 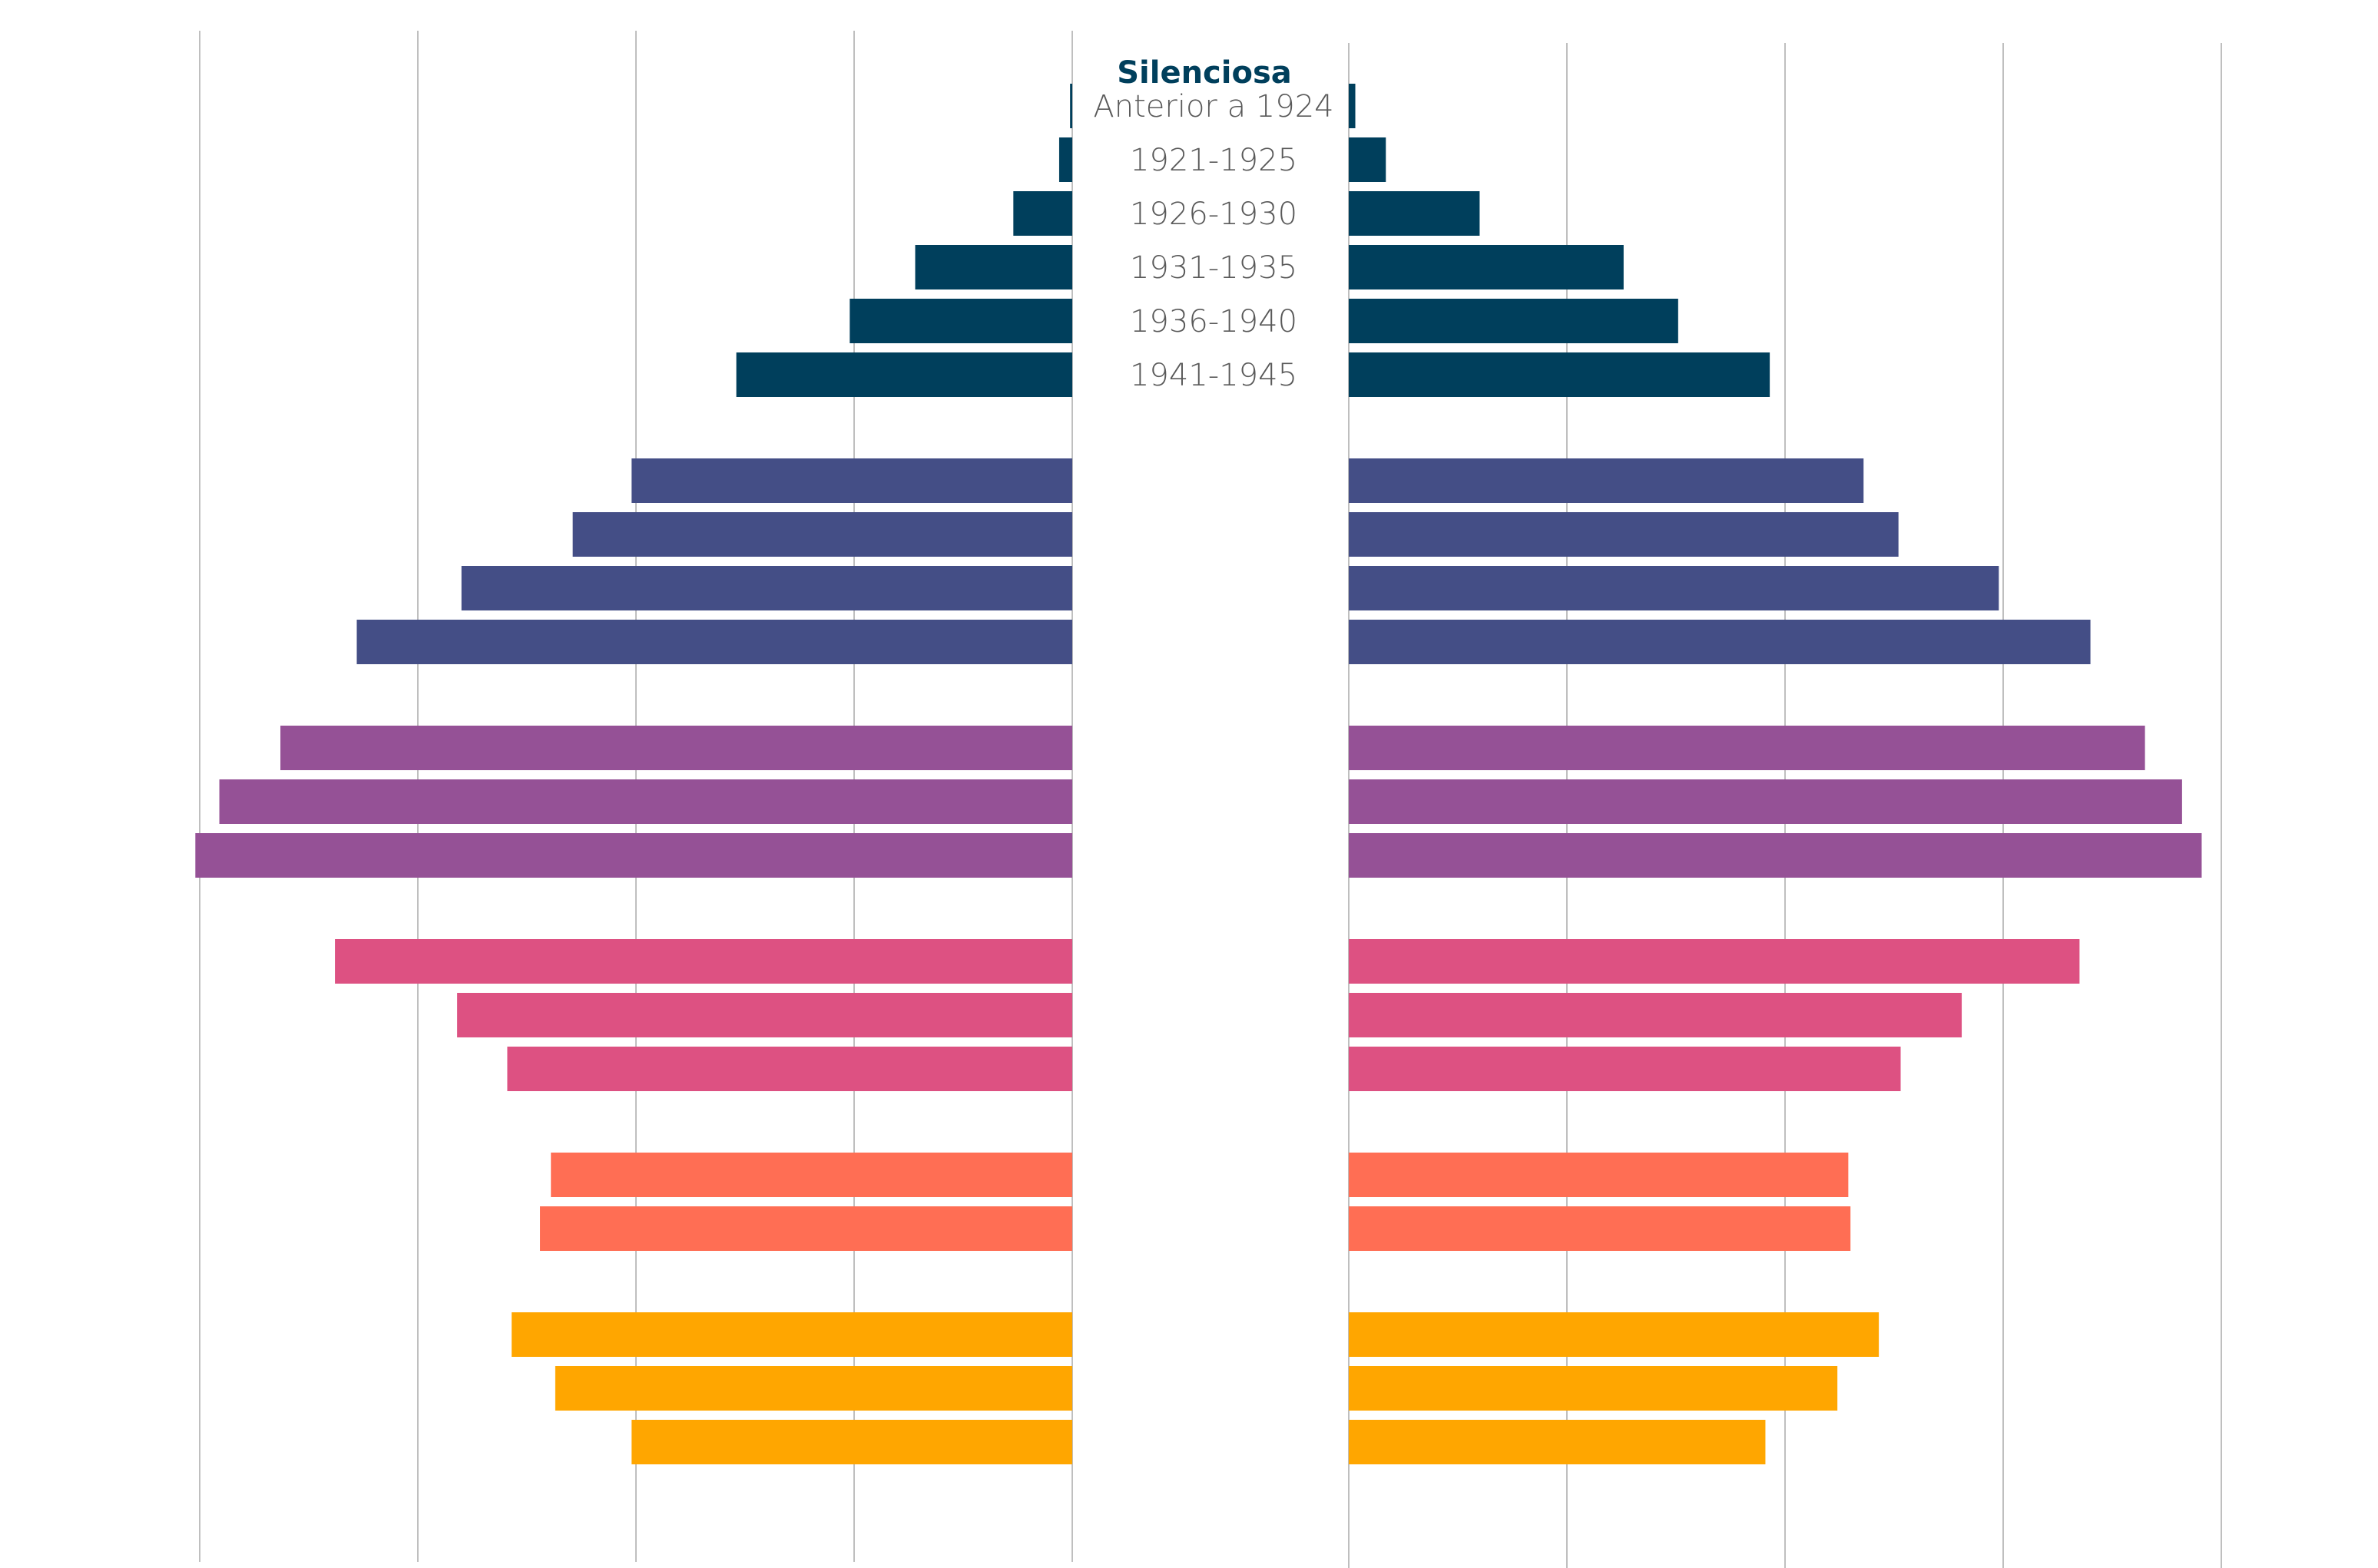 What do you see at coordinates (1214, 215) in the screenshot?
I see `category-label: 1926-1930` at bounding box center [1214, 215].